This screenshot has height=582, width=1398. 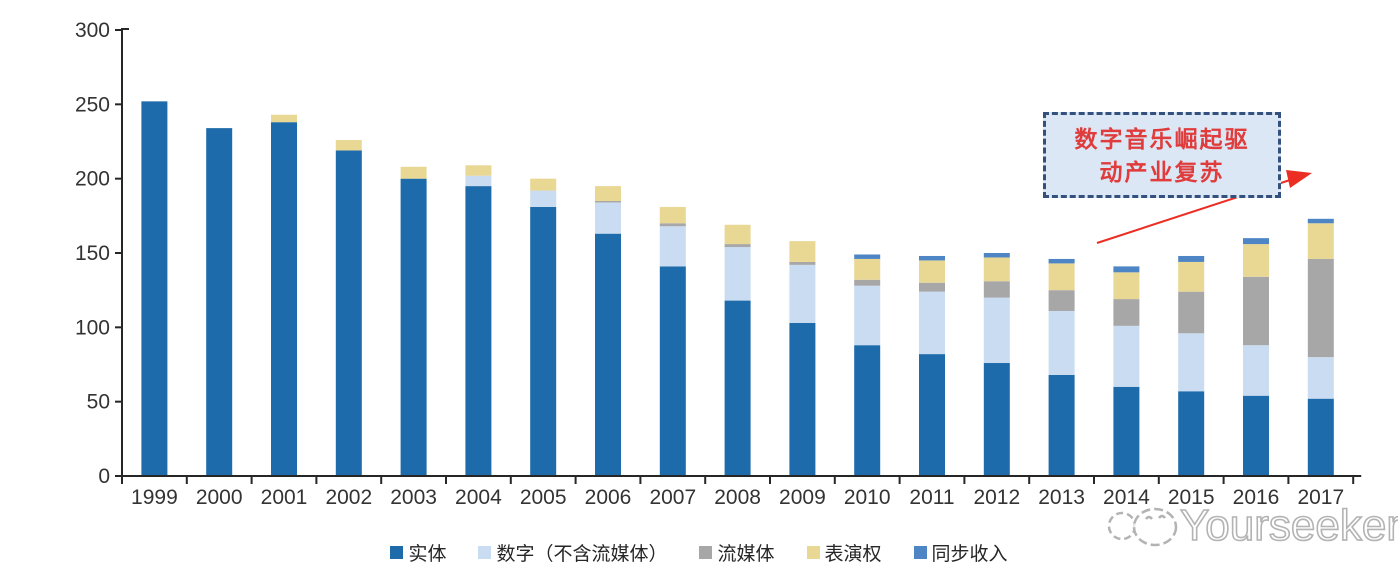 I want to click on legend-item: 数字（不含流媒体）, so click(x=572, y=552).